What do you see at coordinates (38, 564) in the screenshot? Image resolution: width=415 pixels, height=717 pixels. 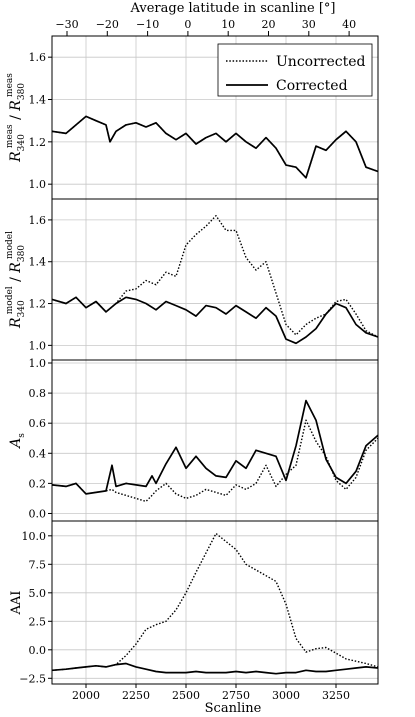 I see `y-tick-label: 7.5` at bounding box center [38, 564].